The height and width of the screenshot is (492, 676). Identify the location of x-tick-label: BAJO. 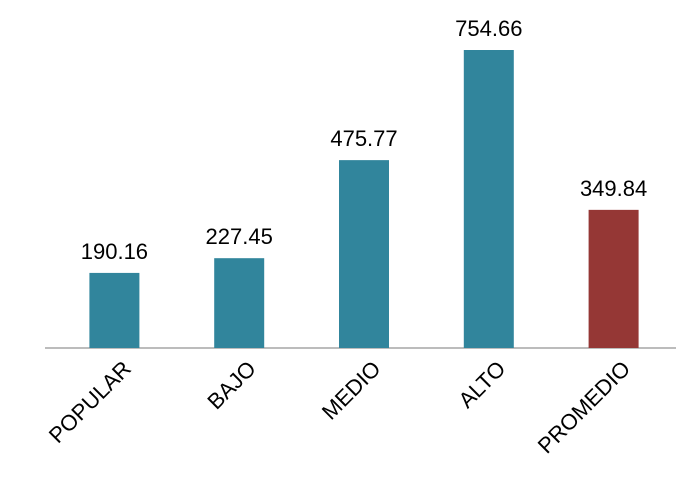
(231, 385).